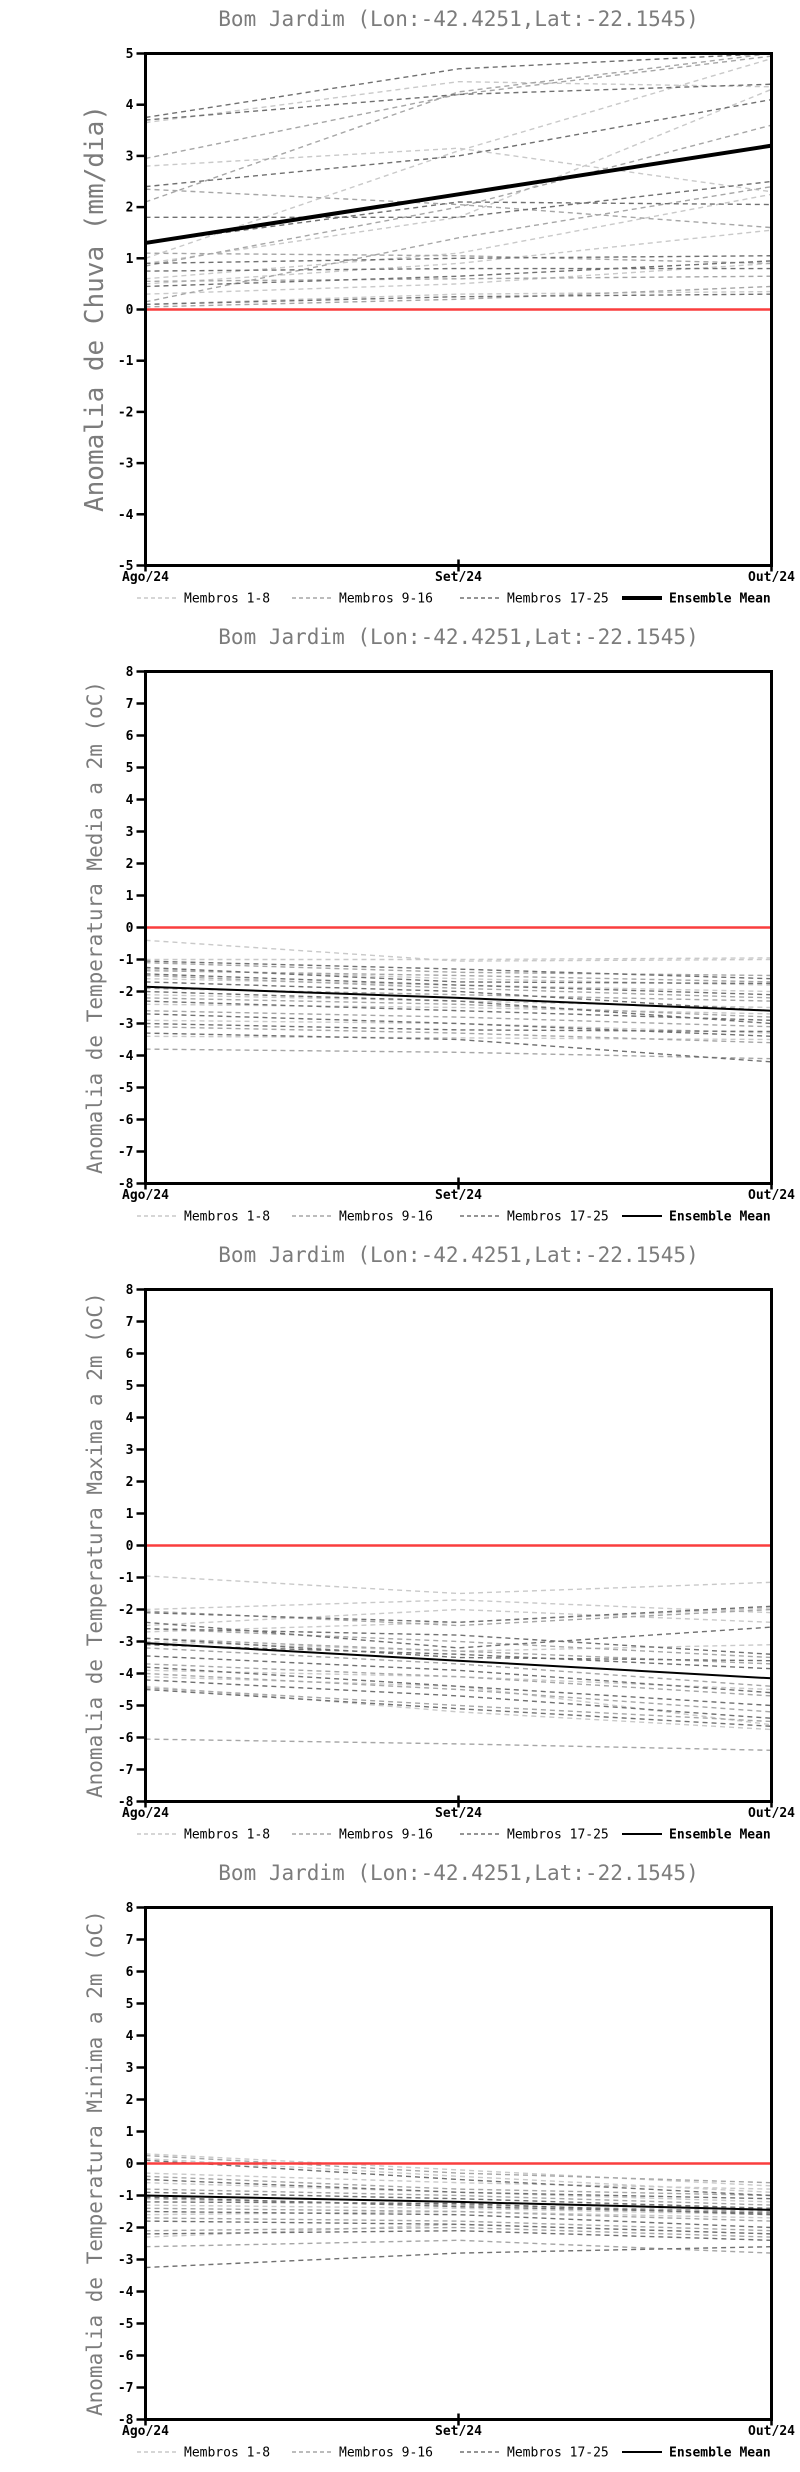 This screenshot has height=2472, width=800. What do you see at coordinates (130, 54) in the screenshot?
I see `y-tick-label: 5` at bounding box center [130, 54].